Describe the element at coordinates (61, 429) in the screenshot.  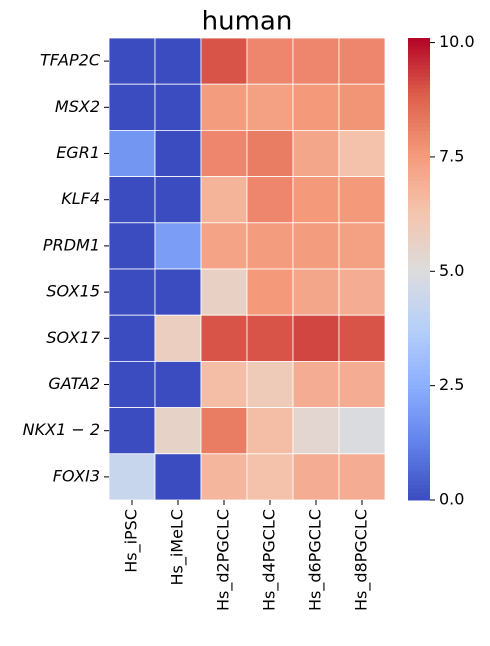
I see `y-tick-label: NKX1 − 2` at that location.